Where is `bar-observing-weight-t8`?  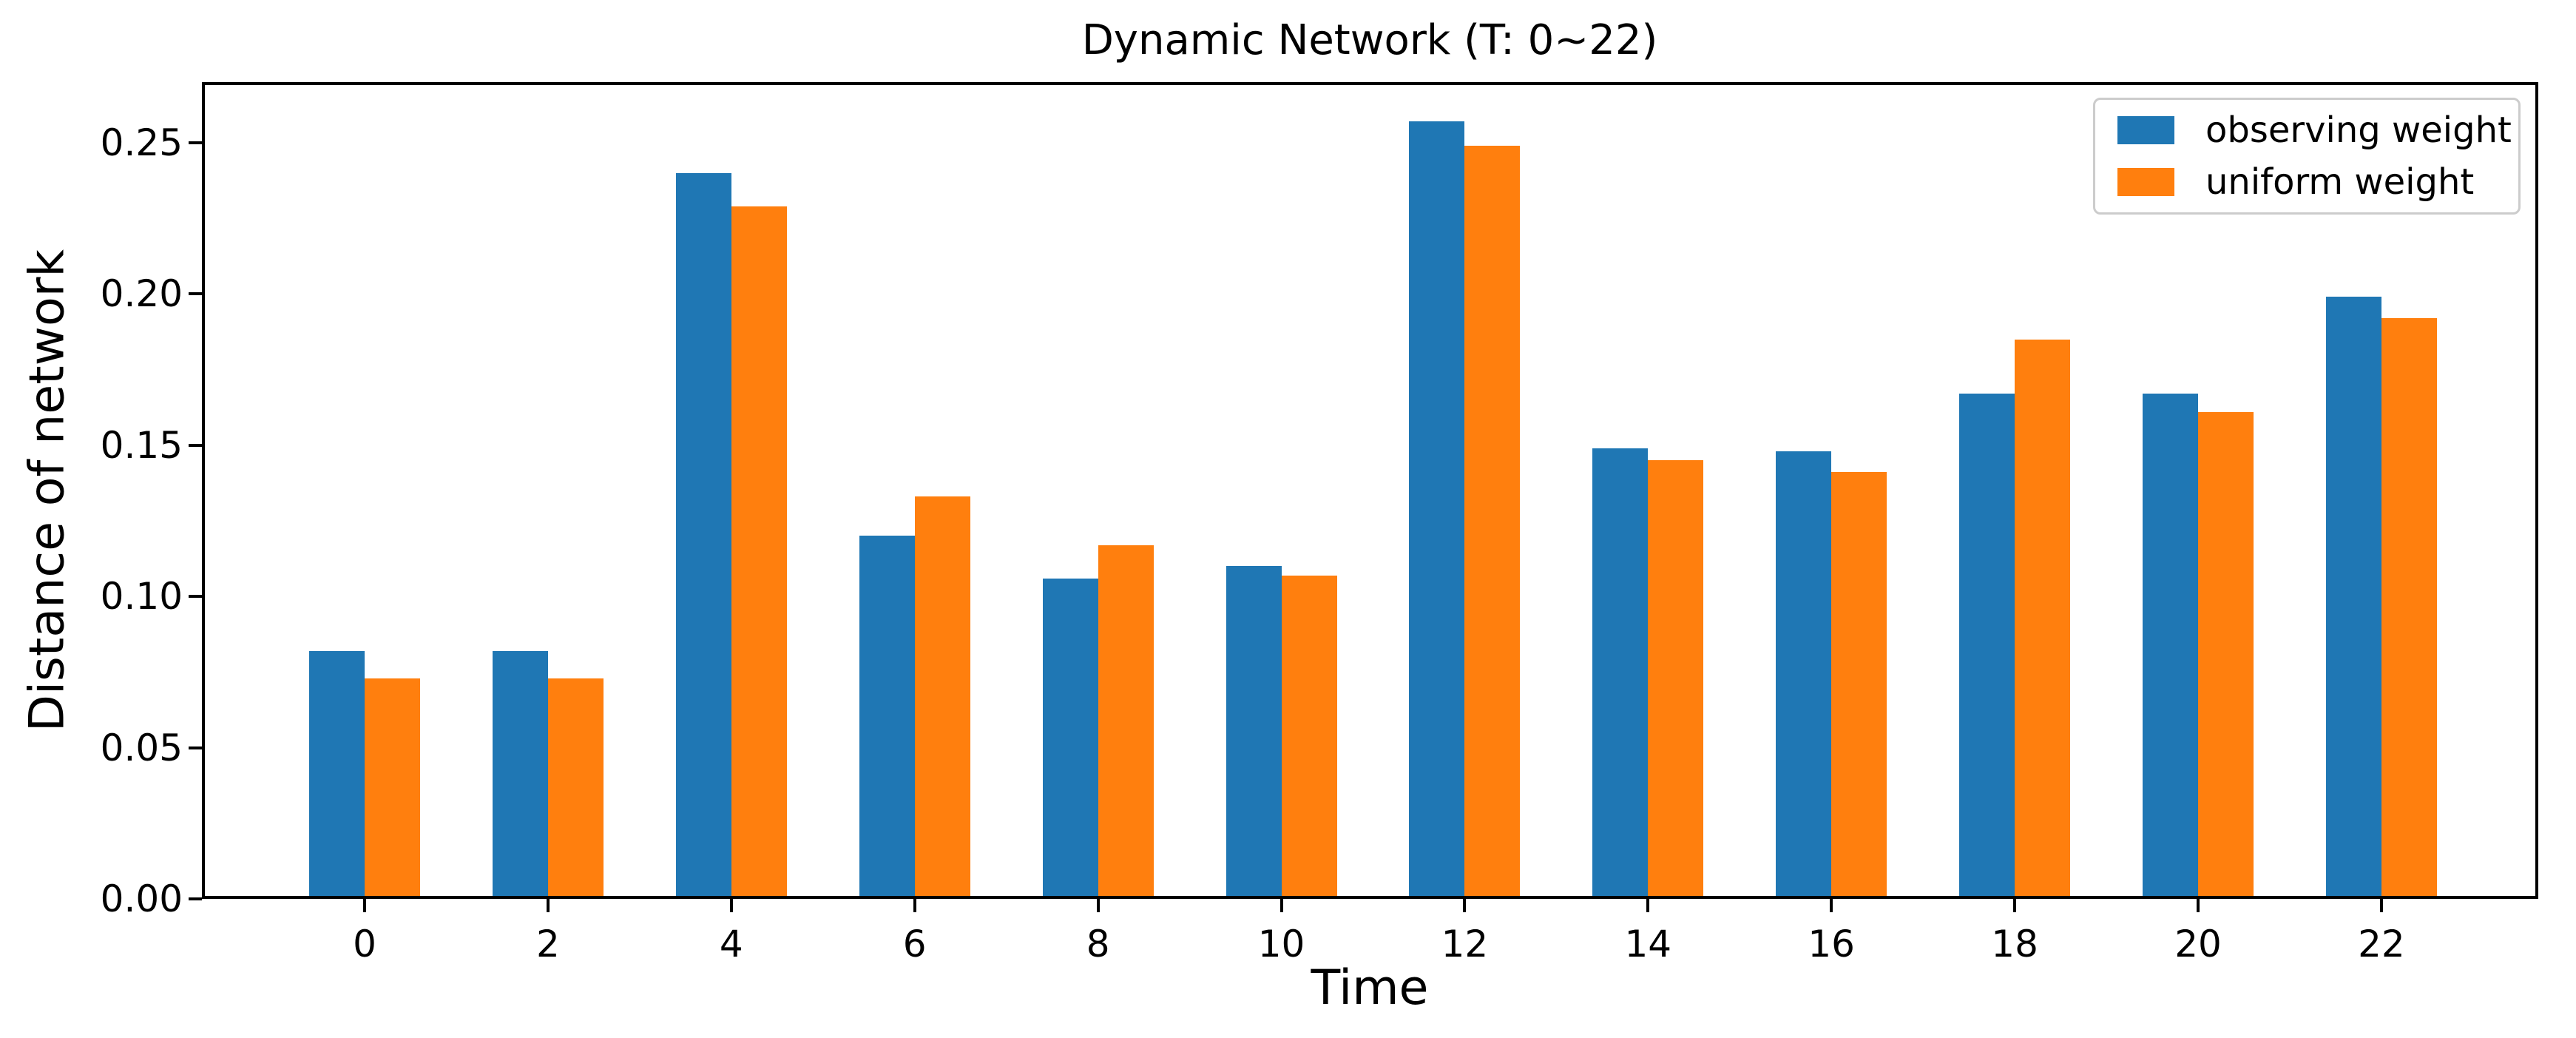
bar-observing-weight-t8 is located at coordinates (1070, 738).